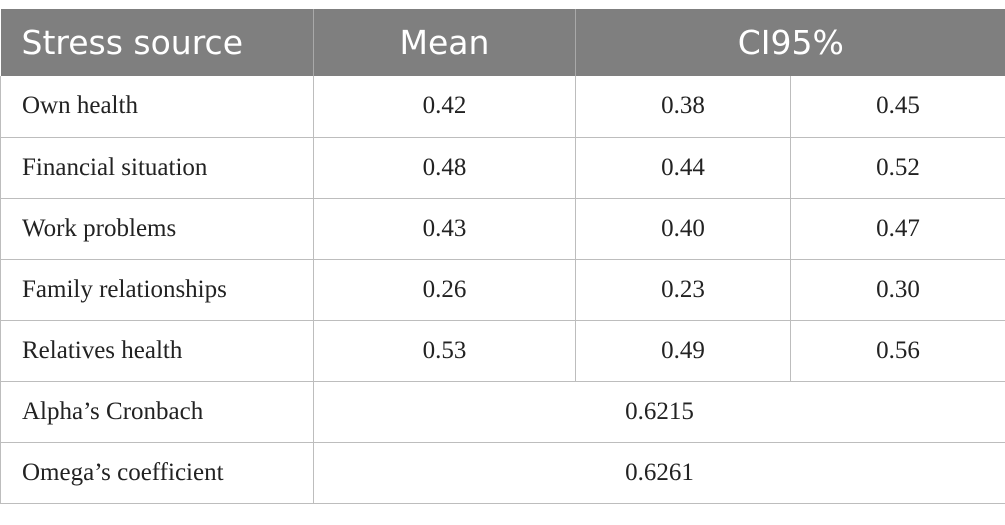 The image size is (1005, 525). Describe the element at coordinates (659, 472) in the screenshot. I see `summary-value: 0.6261` at that location.